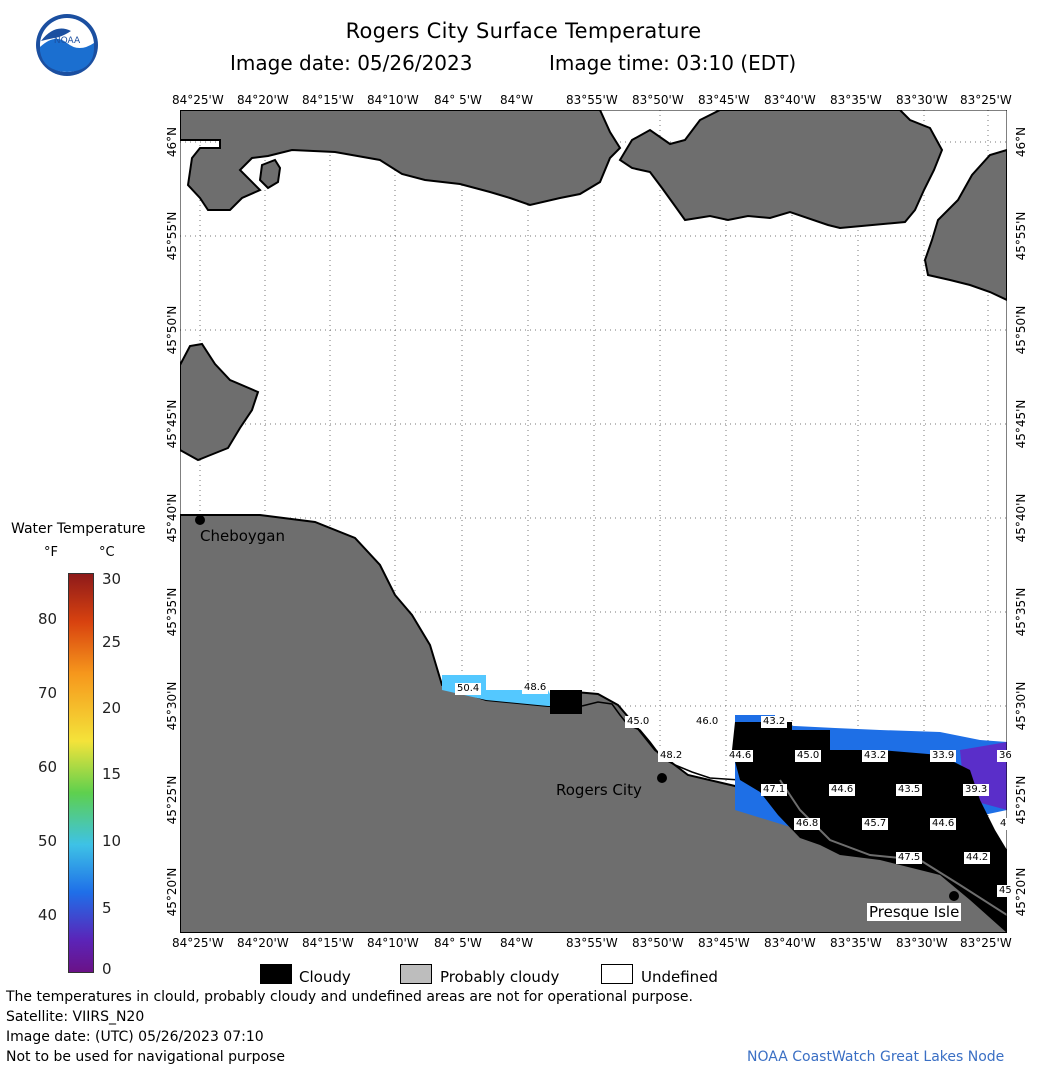 This screenshot has height=1074, width=1047. What do you see at coordinates (922, 100) in the screenshot?
I see `lon-label-top: 83°30'W` at bounding box center [922, 100].